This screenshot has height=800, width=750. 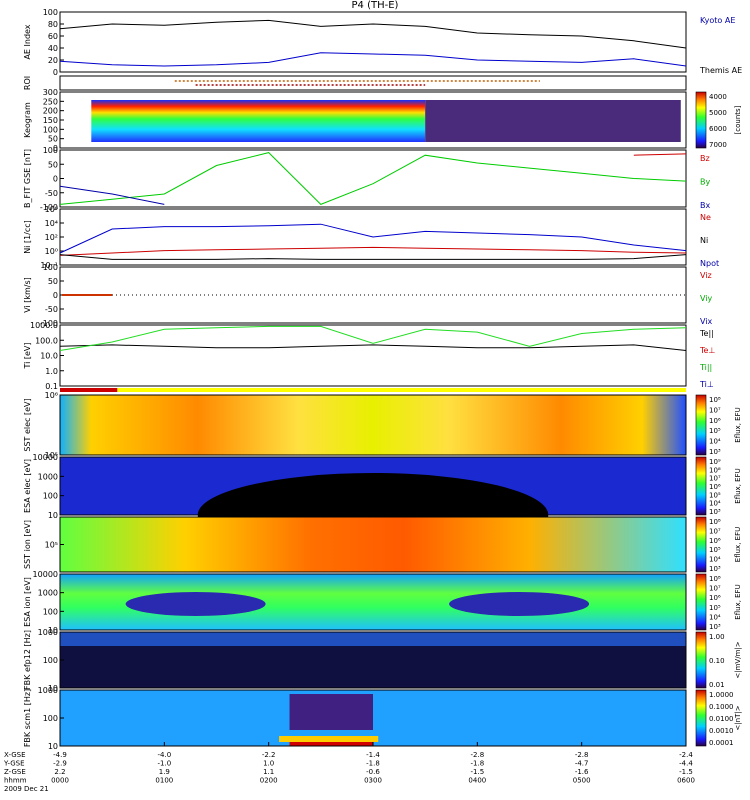 I want to click on keogram-cbar-label: [counts], so click(x=738, y=119).